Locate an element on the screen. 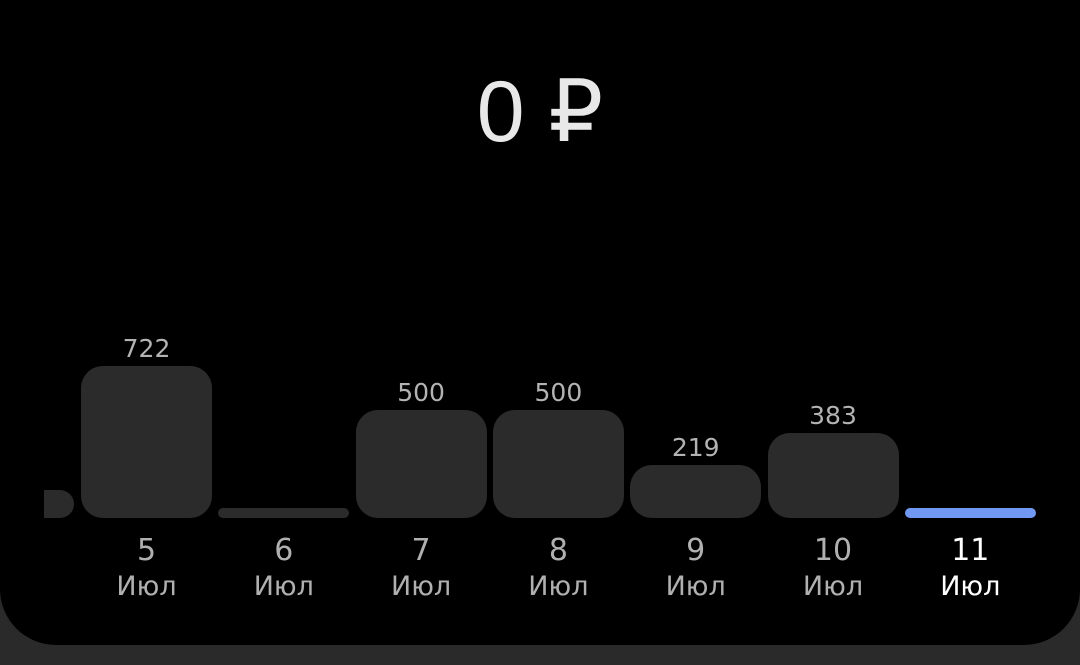  total-amount: 0 ₽ is located at coordinates (540, 112).